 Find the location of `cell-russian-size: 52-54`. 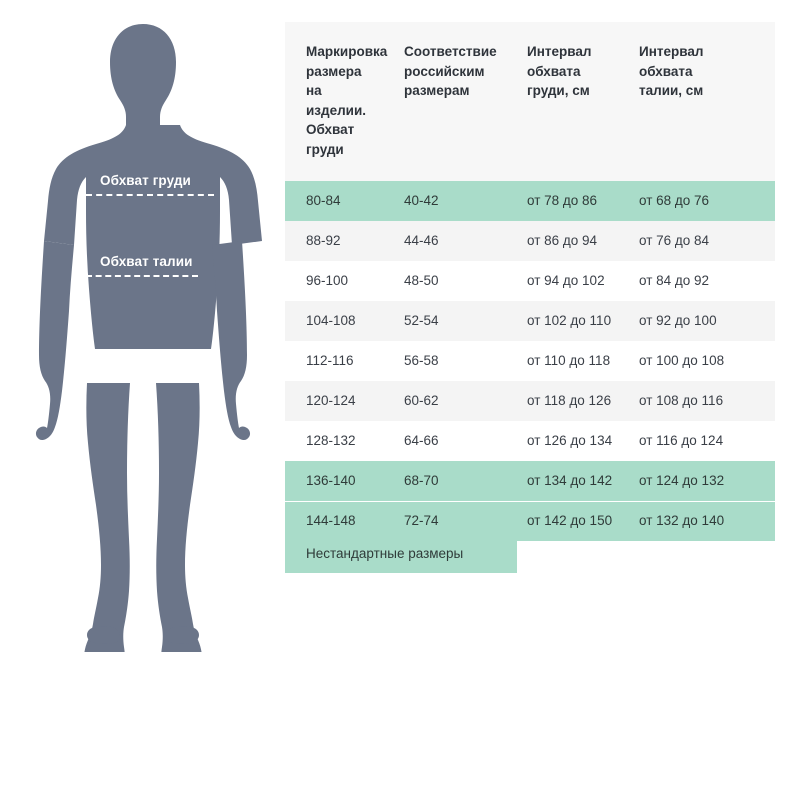

cell-russian-size: 52-54 is located at coordinates (421, 321).